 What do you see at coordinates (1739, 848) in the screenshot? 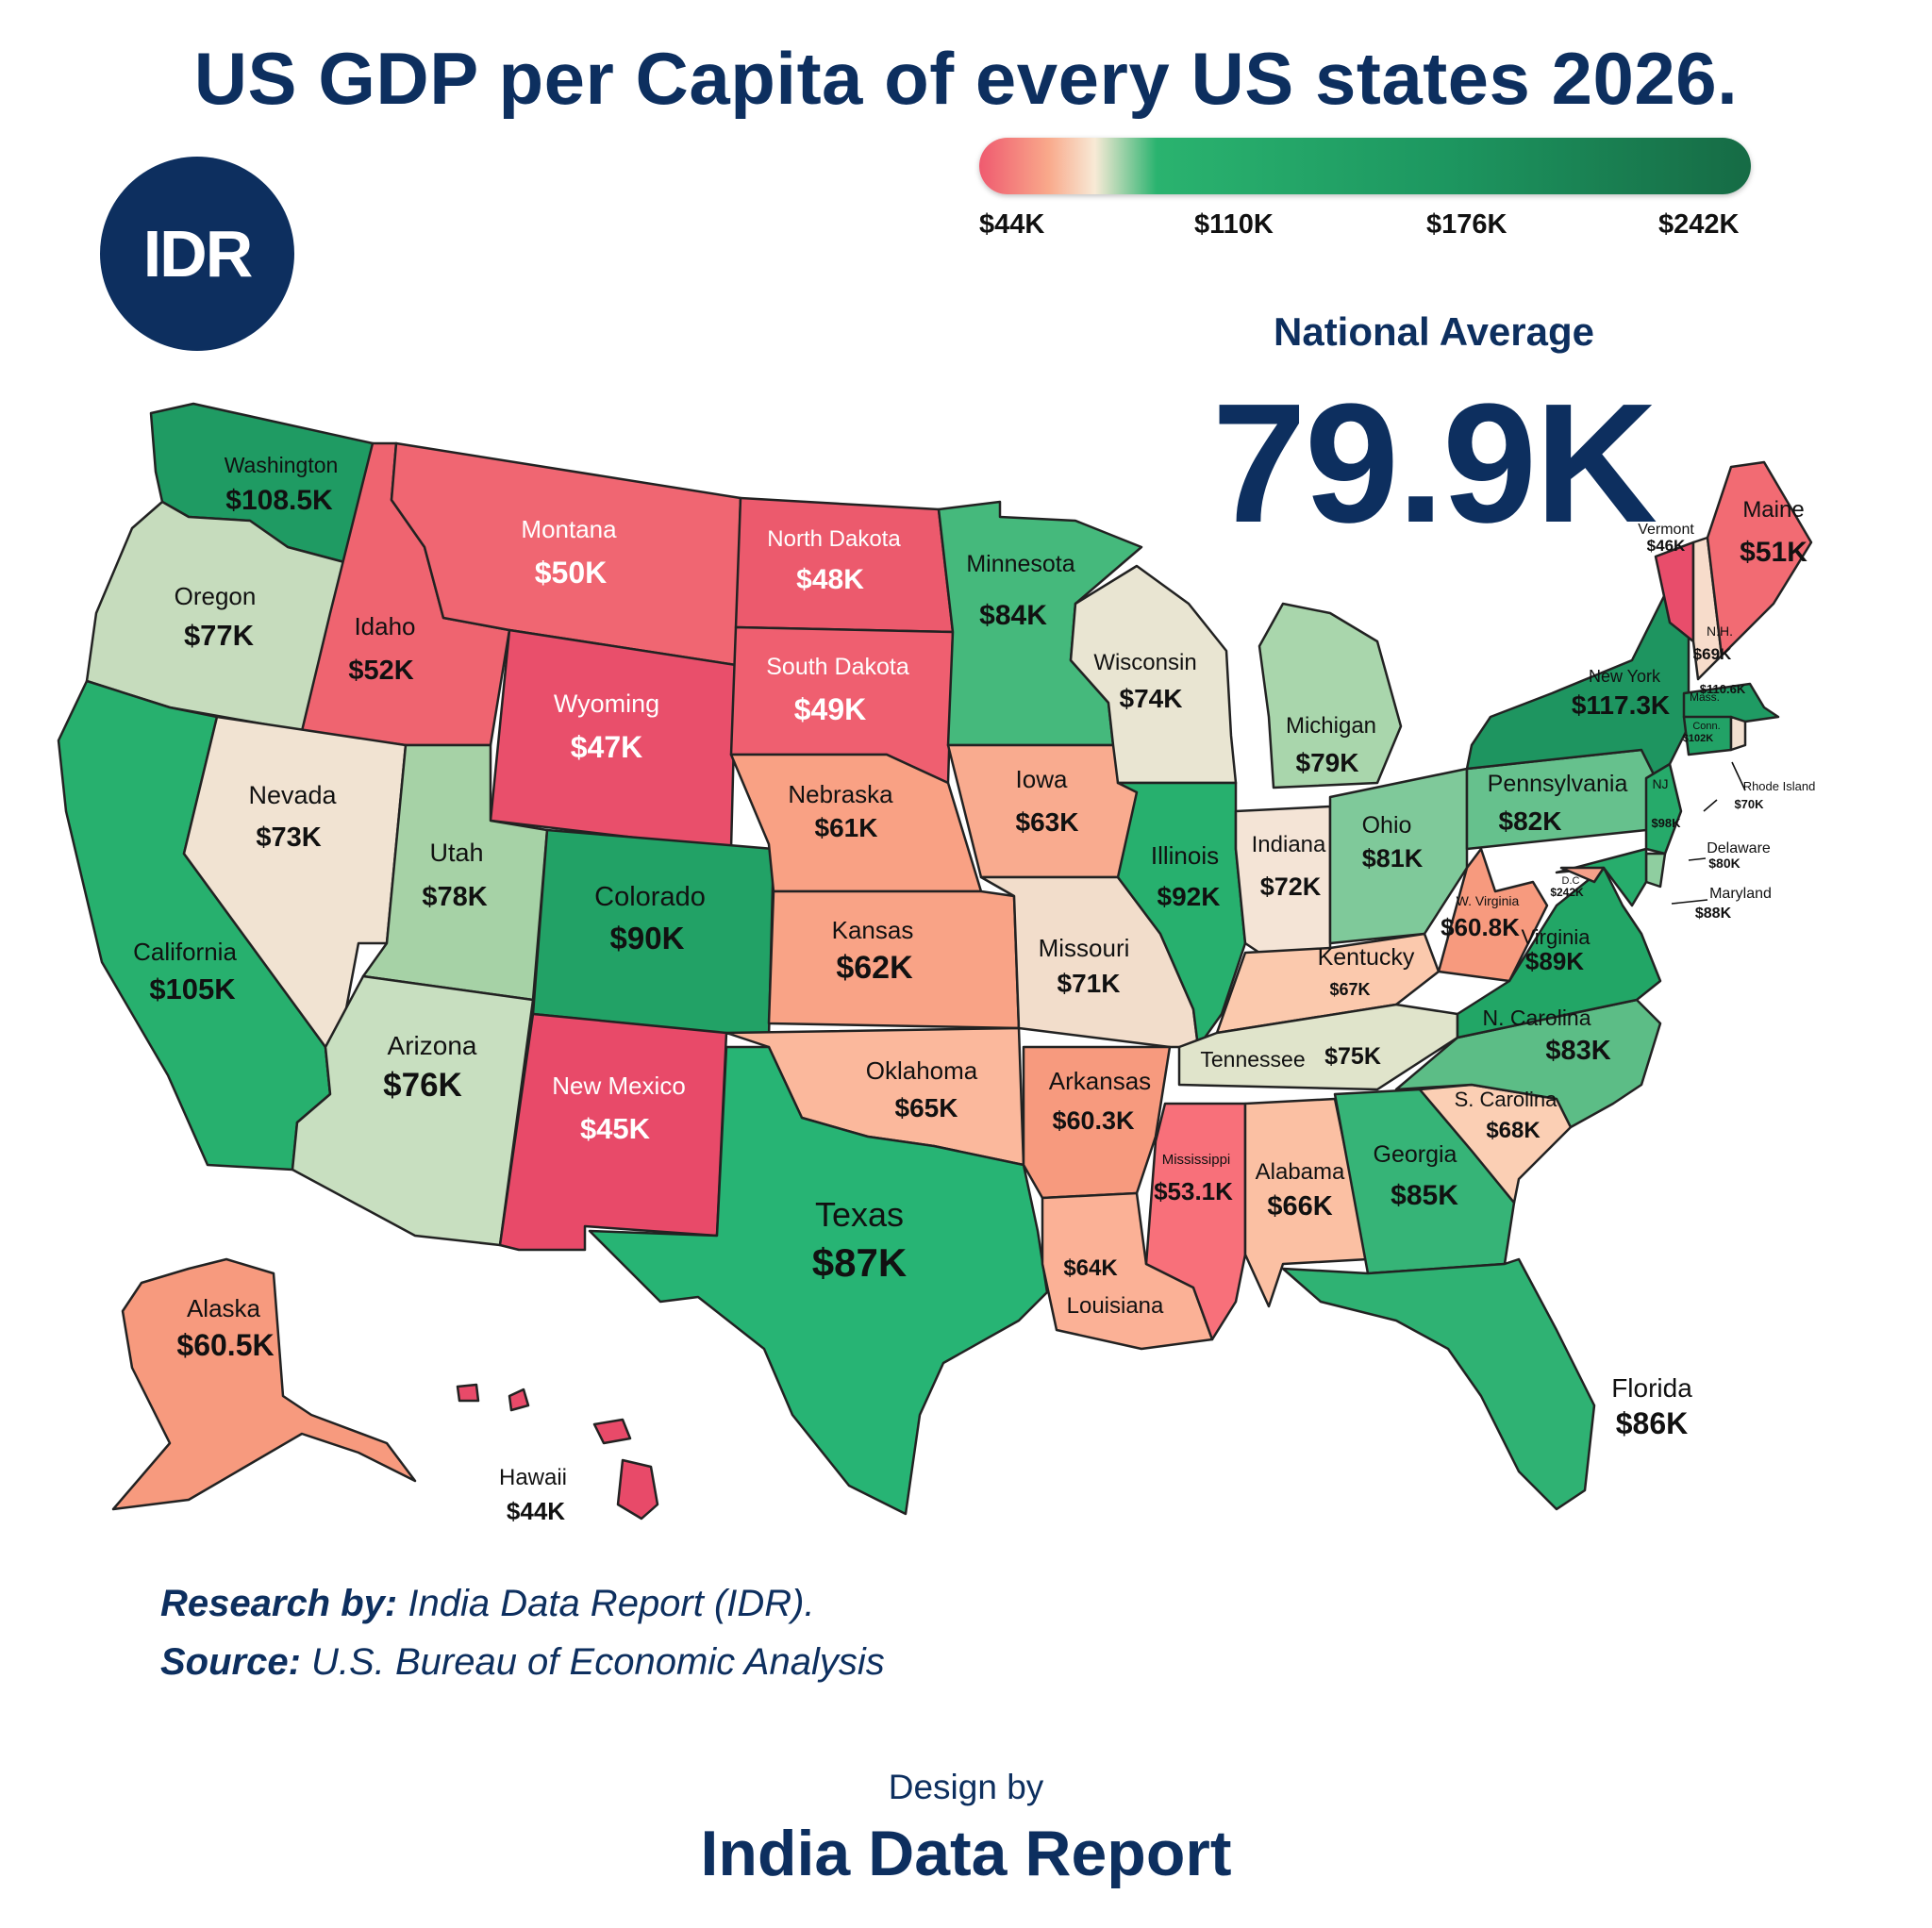
I see `state-name-delaware: Delaware` at bounding box center [1739, 848].